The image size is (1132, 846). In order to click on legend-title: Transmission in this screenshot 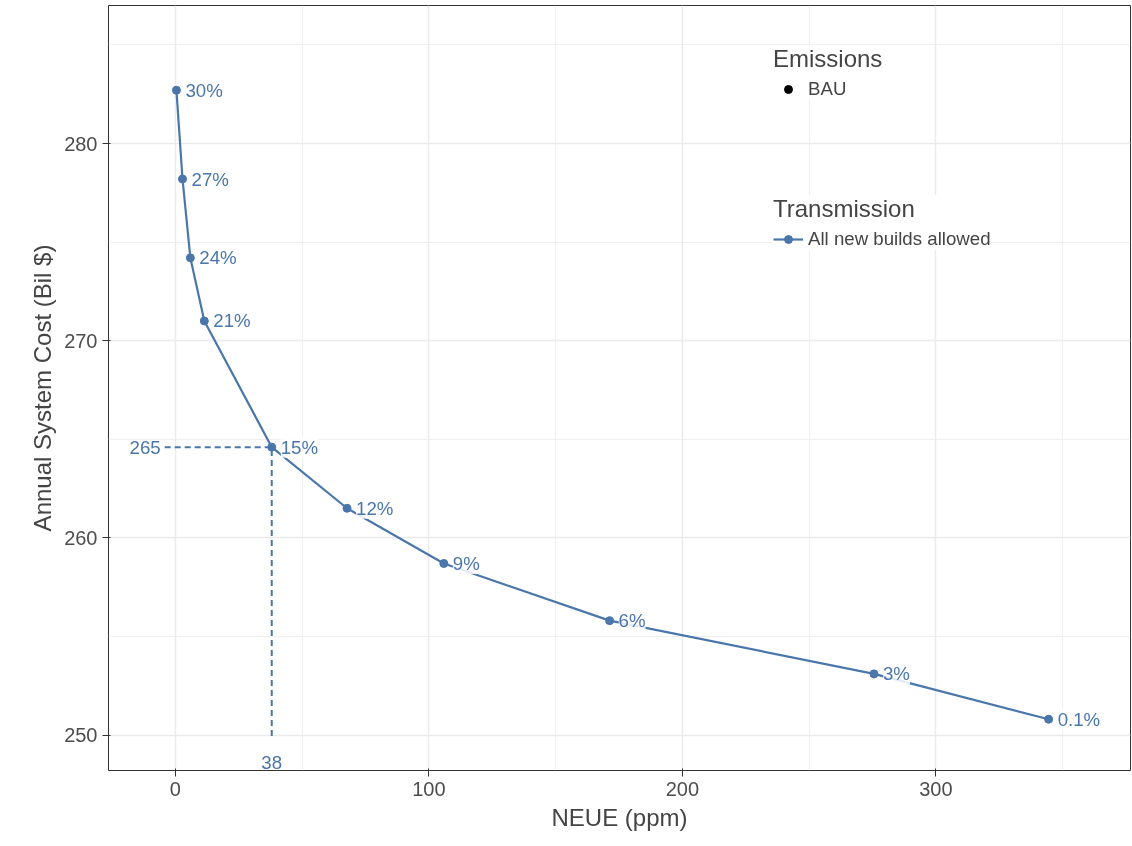, I will do `click(844, 209)`.